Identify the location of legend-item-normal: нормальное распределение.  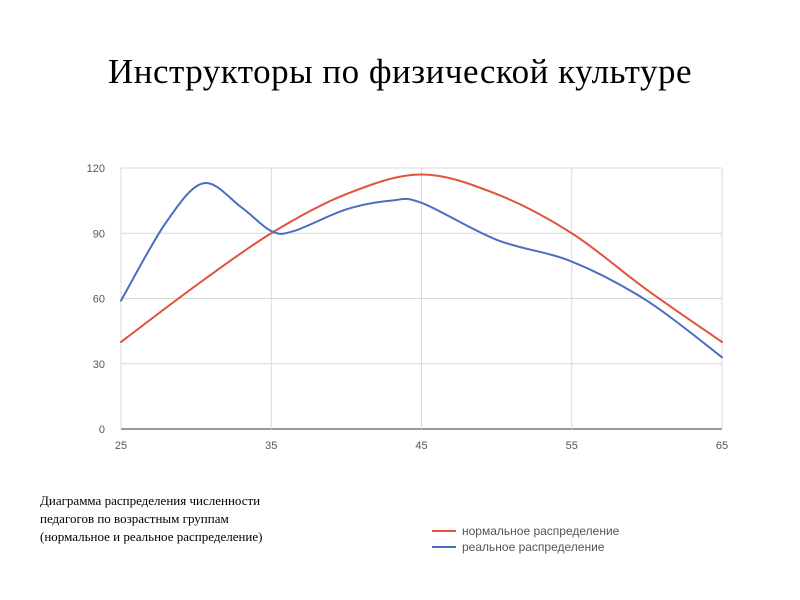
(525, 531).